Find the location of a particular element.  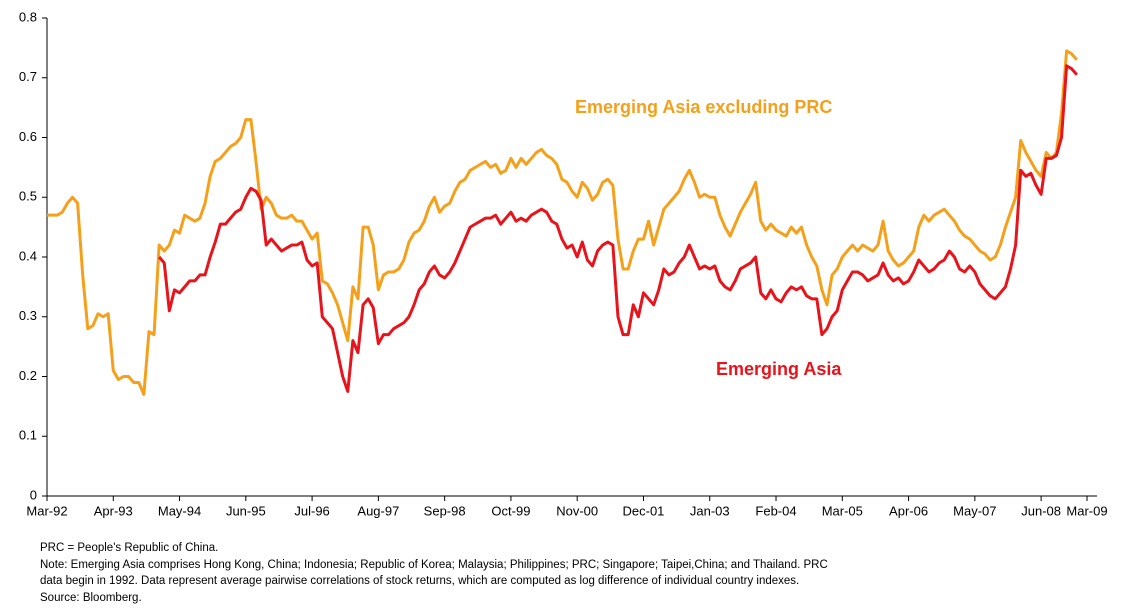

x-tick-label: May-94 is located at coordinates (179, 510).